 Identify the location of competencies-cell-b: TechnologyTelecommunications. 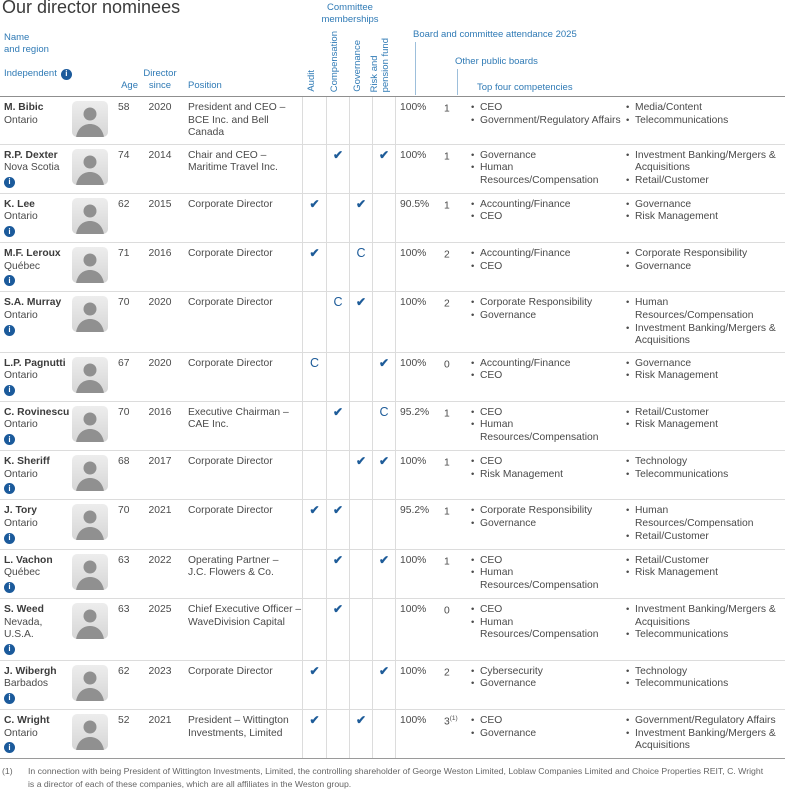
(703, 475).